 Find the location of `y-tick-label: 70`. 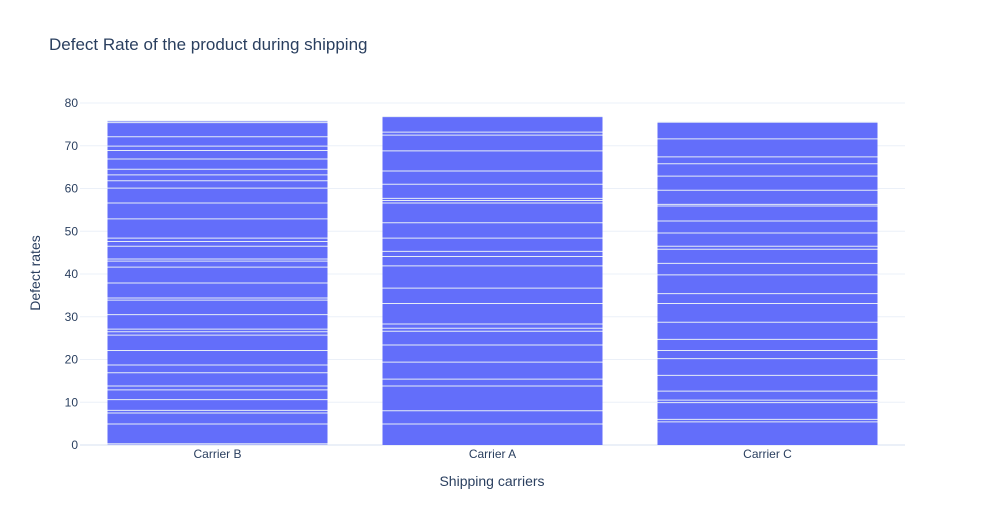

y-tick-label: 70 is located at coordinates (72, 146).